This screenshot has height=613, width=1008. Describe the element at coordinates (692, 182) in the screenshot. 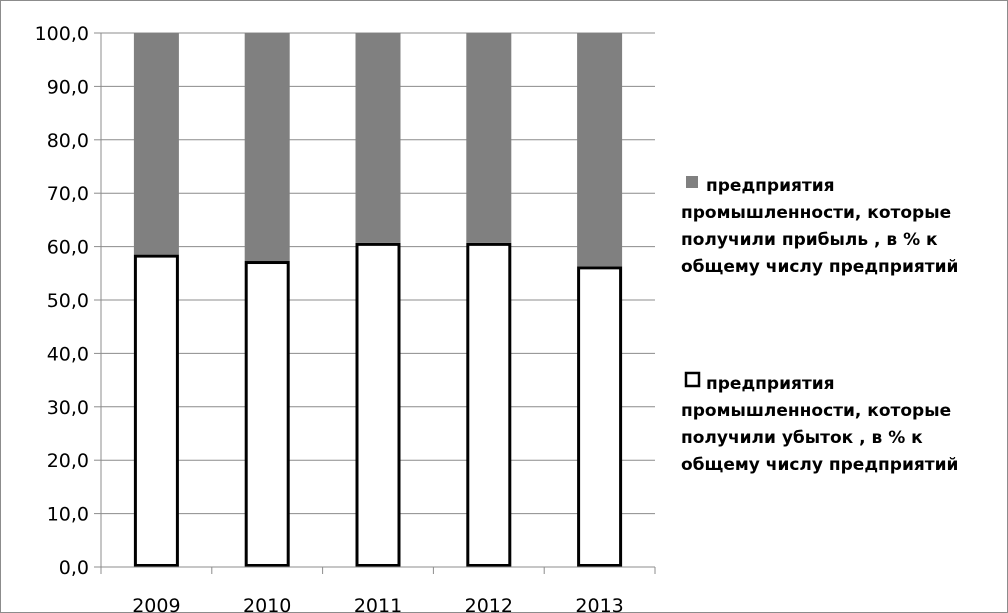

I see `legend-swatch-profit` at that location.